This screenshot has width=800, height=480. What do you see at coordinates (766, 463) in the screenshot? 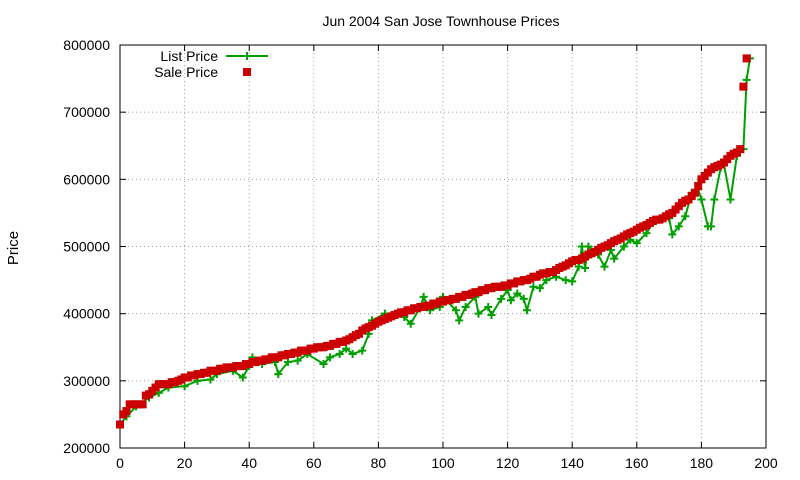
I see `x-tick-label: 200` at bounding box center [766, 463].